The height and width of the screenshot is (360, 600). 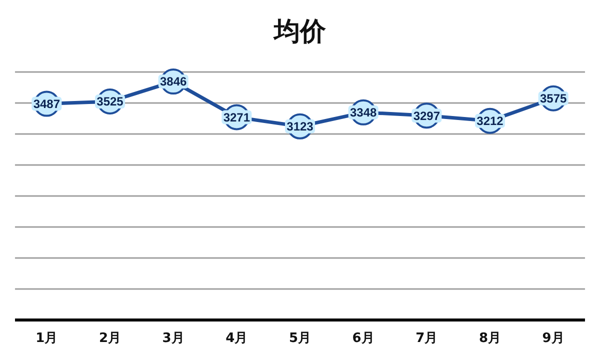 What do you see at coordinates (426, 115) in the screenshot?
I see `data-label: 3297` at bounding box center [426, 115].